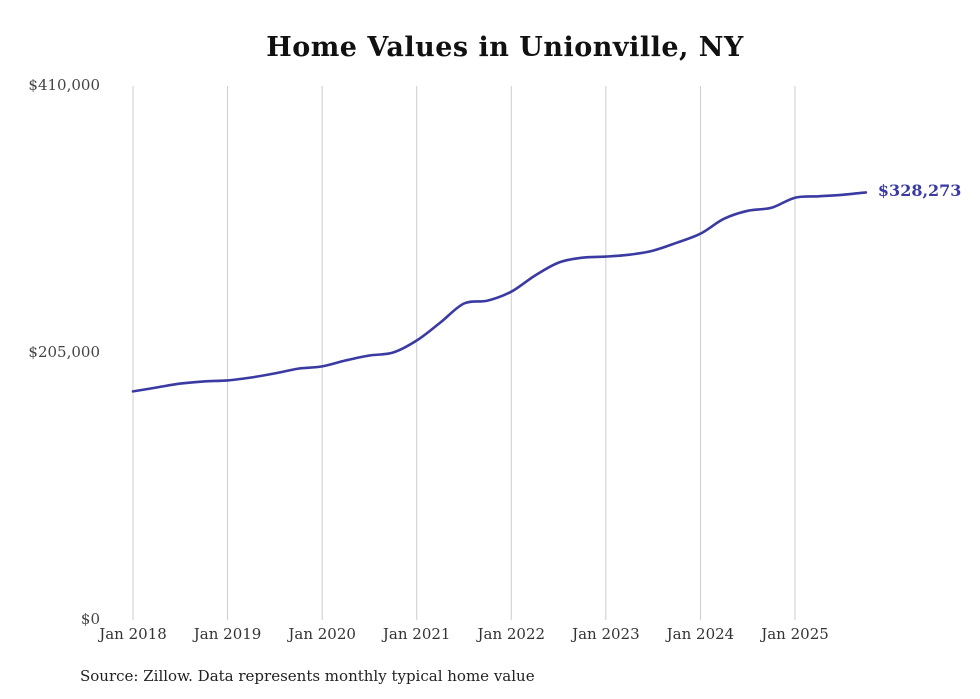 The image size is (980, 699). I want to click on y-tick-label: $205,000, so click(64, 352).